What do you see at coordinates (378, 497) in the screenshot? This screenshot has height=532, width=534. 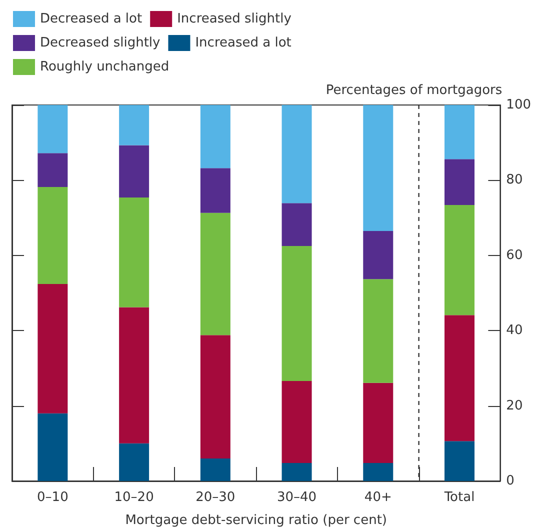 I see `x-tick-label: 40+` at bounding box center [378, 497].